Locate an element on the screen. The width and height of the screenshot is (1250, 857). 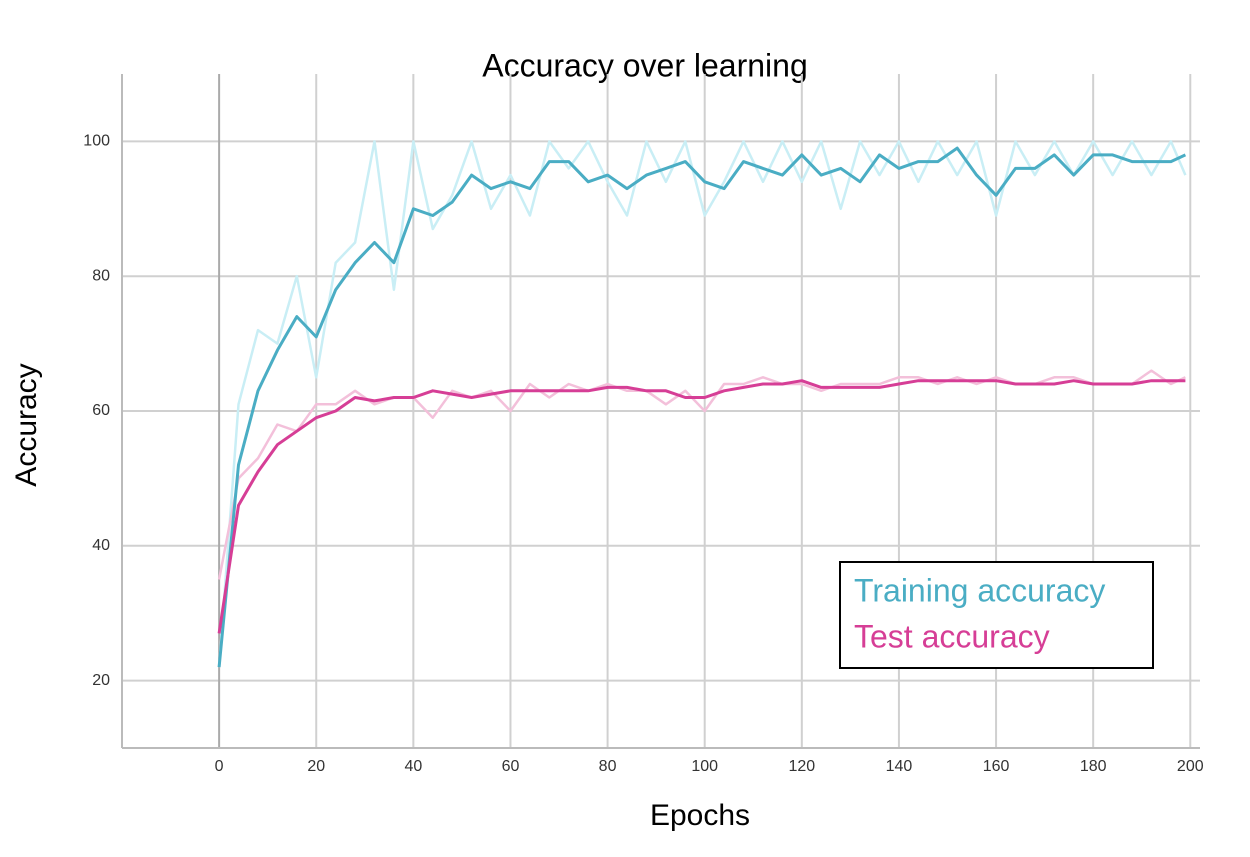
x-tick-label: 200 is located at coordinates (1190, 766).